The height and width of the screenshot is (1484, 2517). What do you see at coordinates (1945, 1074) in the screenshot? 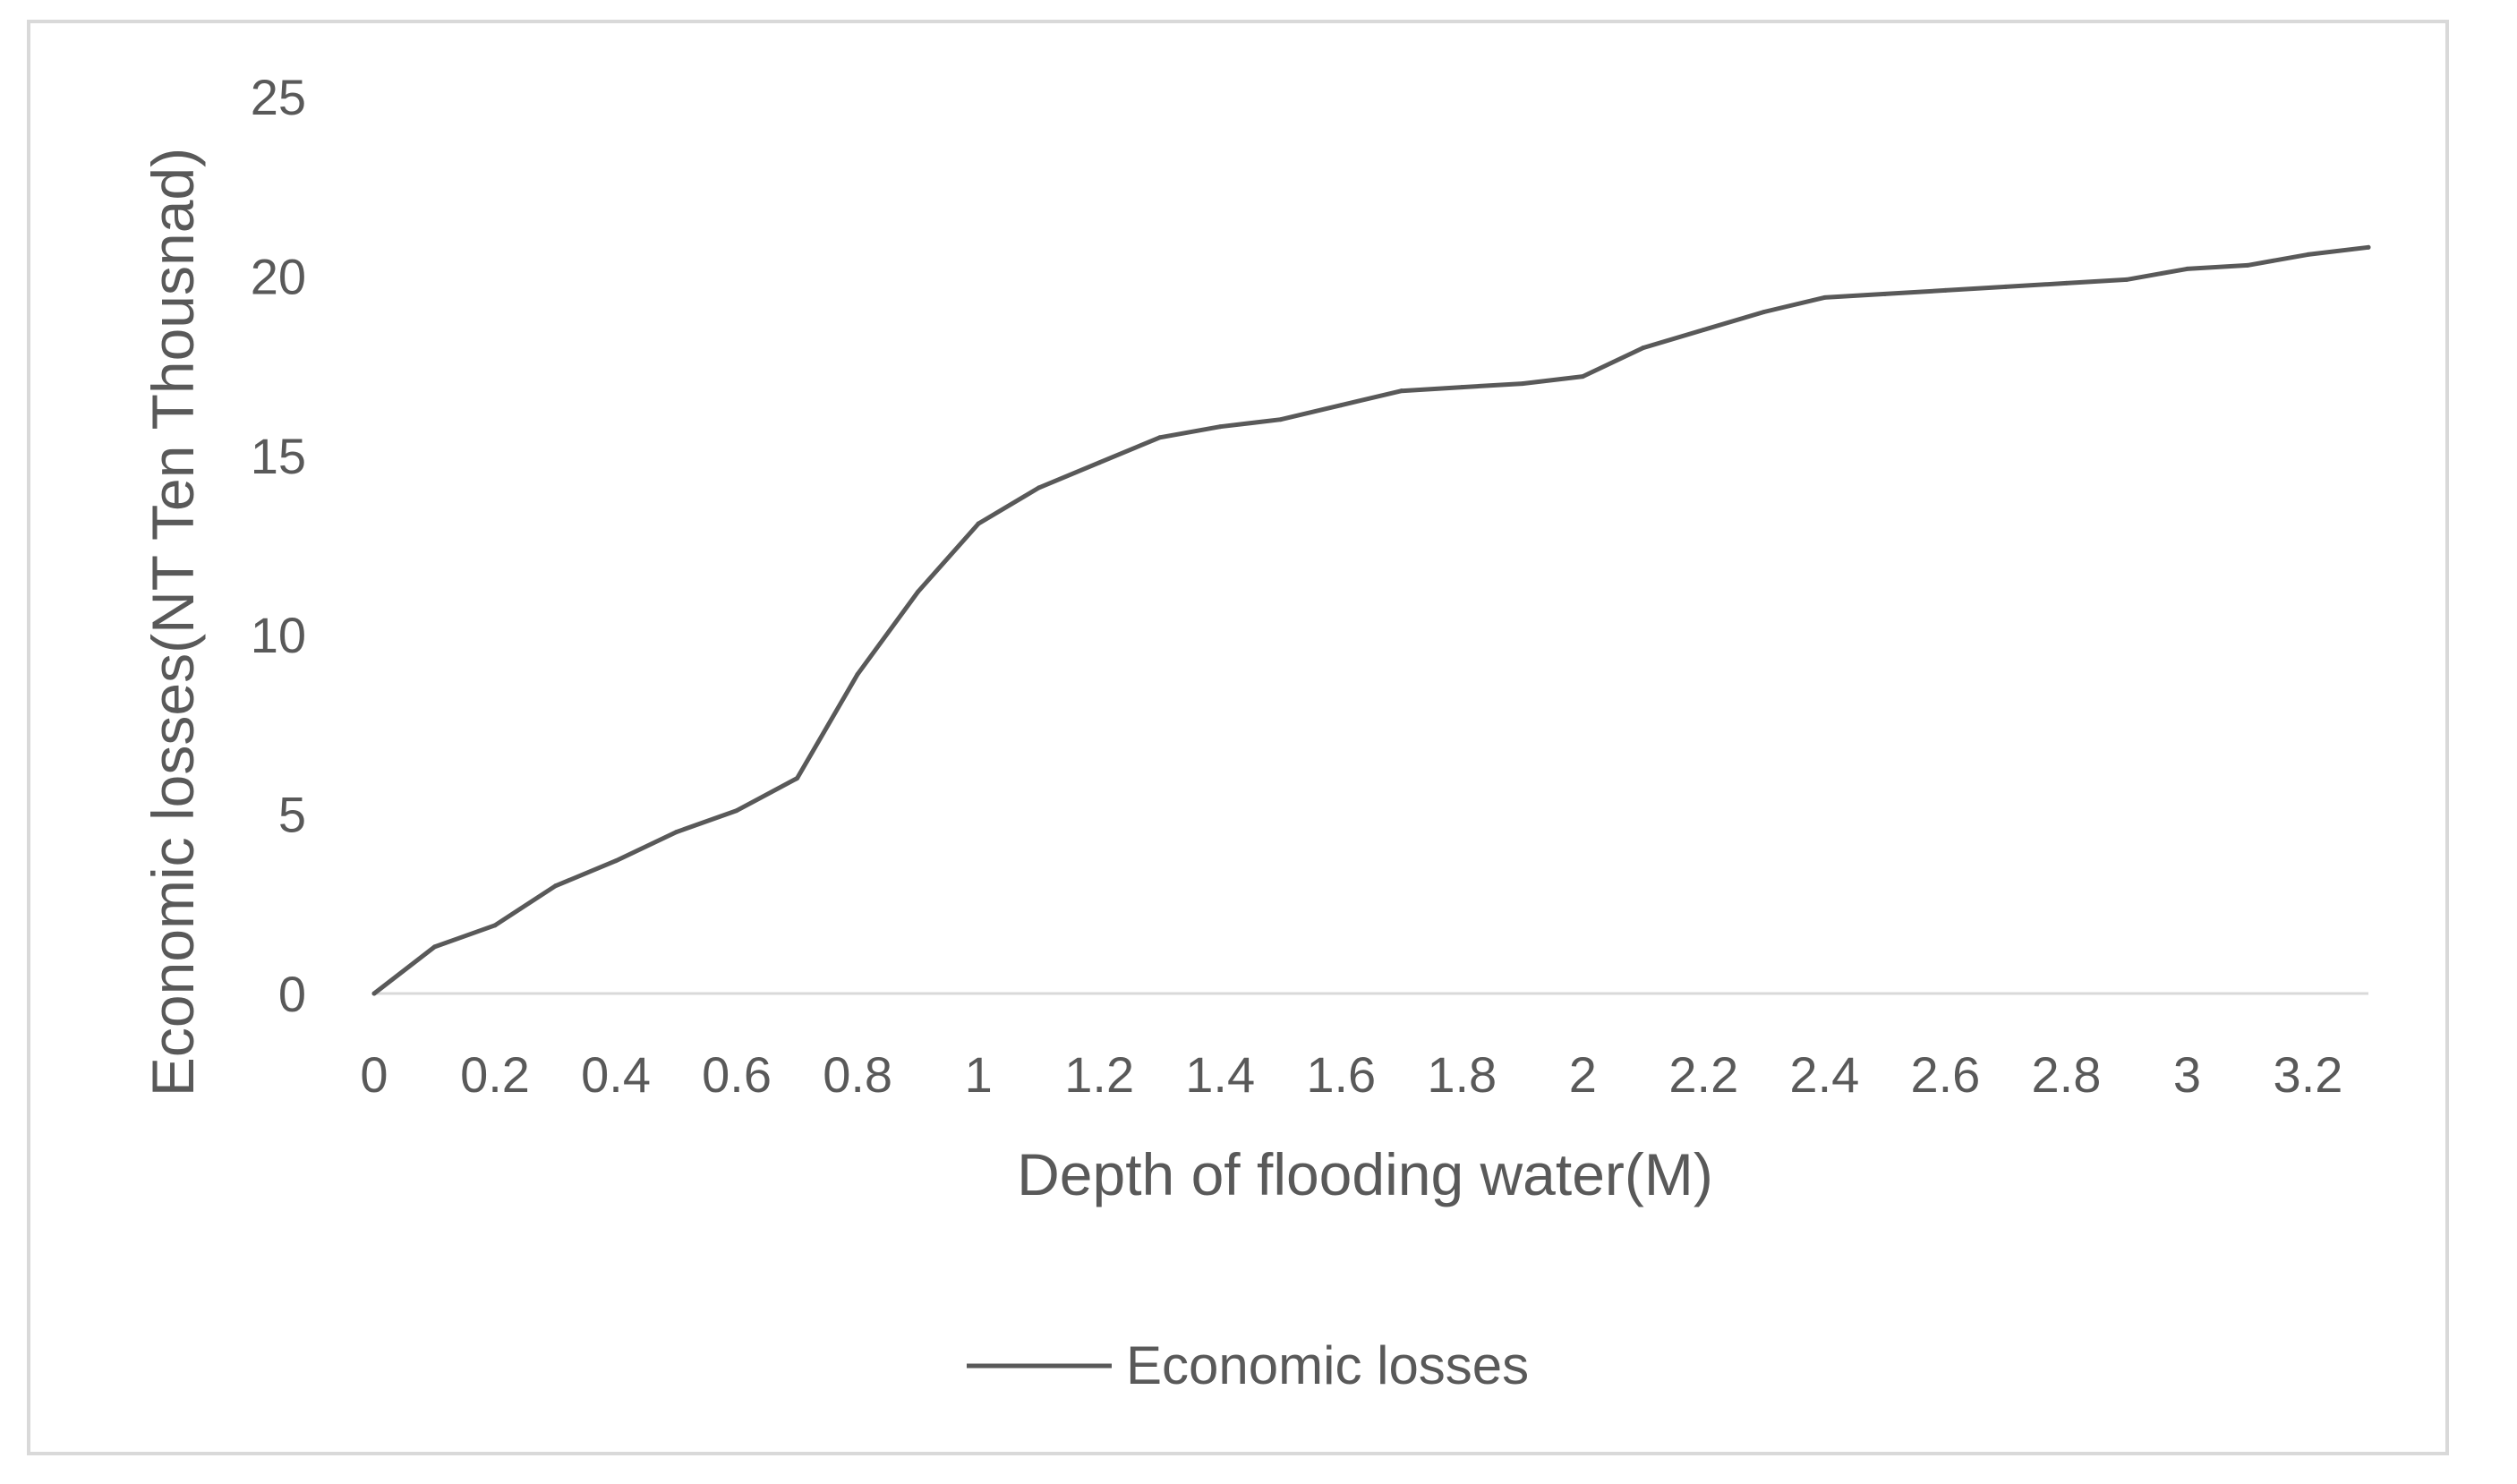
I see `x-tick-label: 2.6` at bounding box center [1945, 1074].